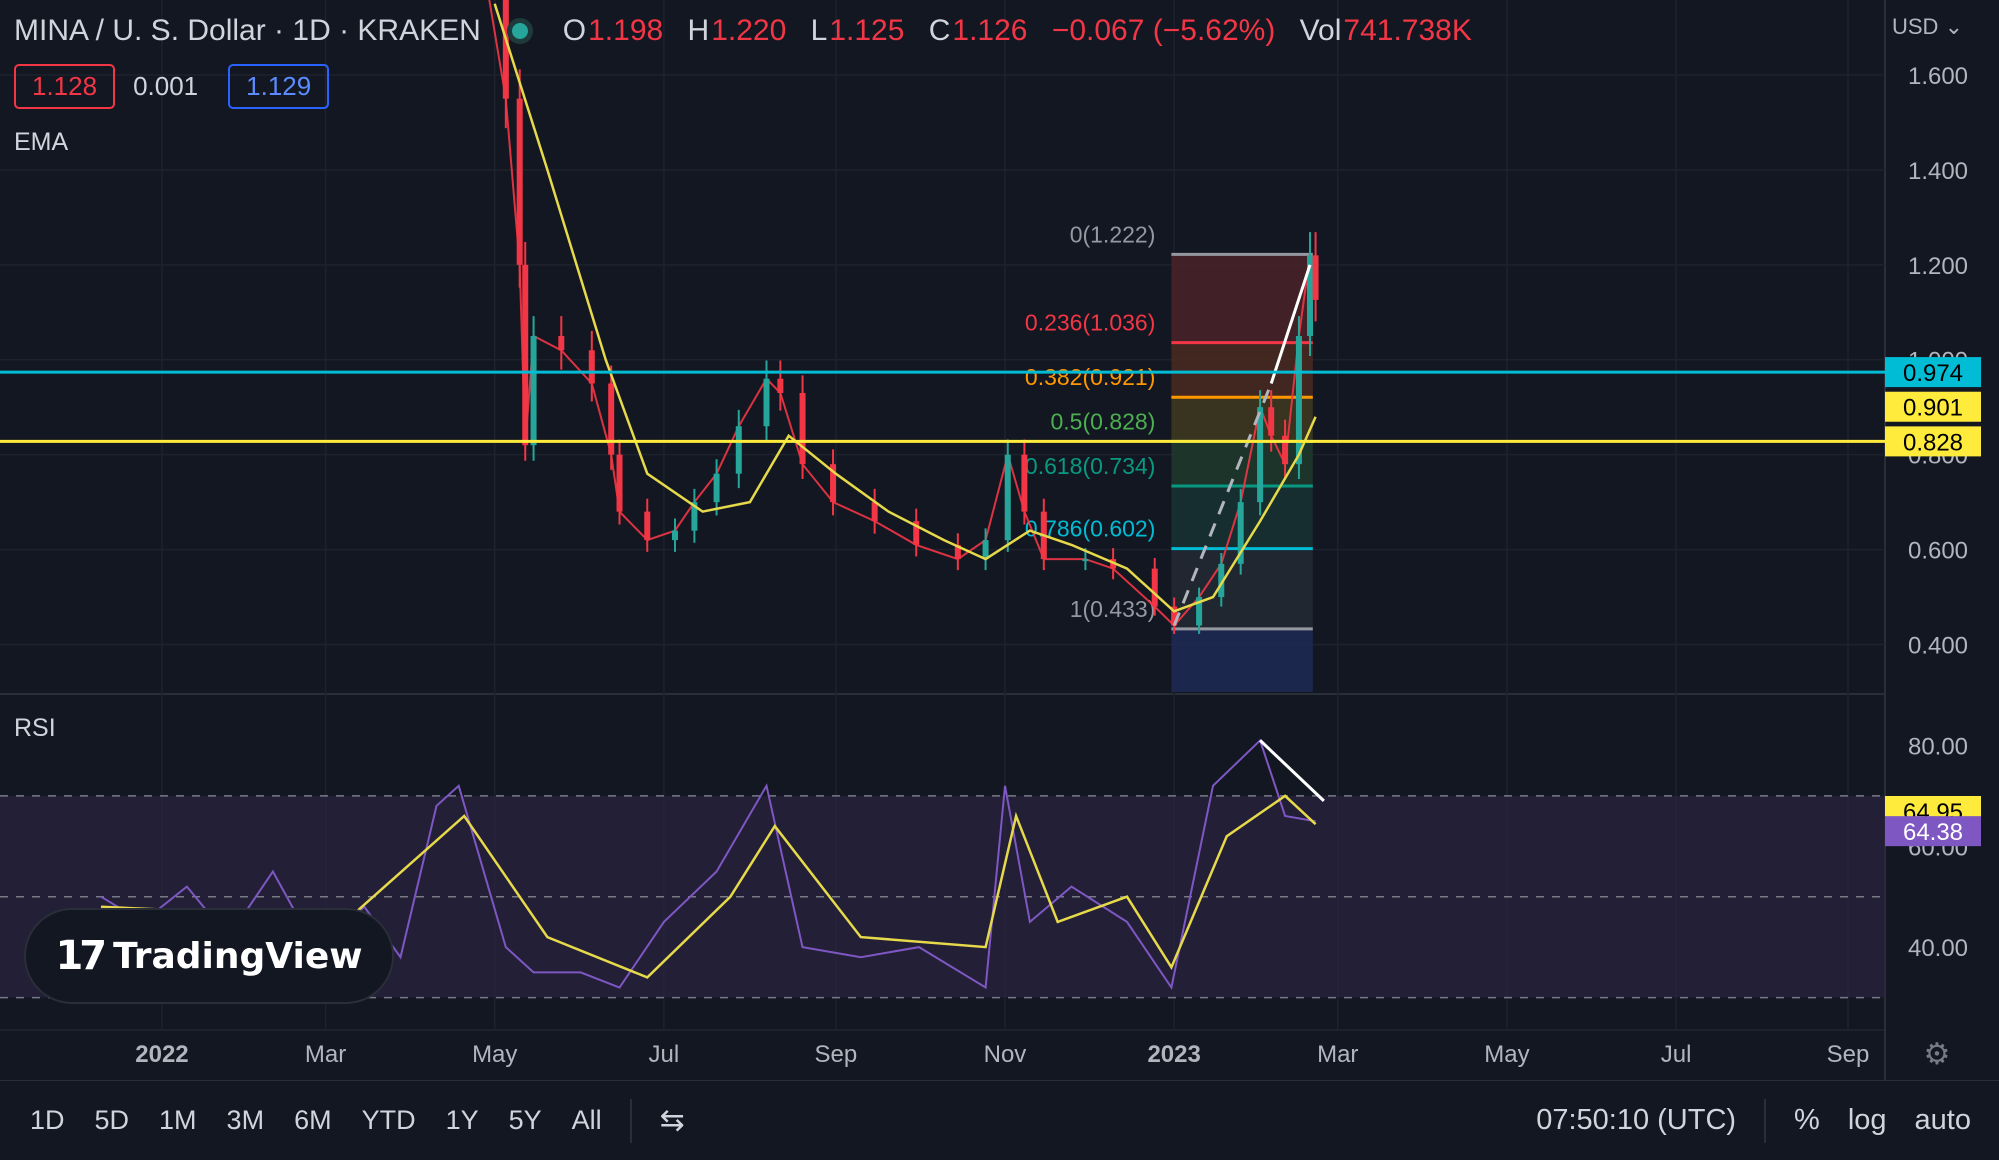  I want to click on range-3m: 3M, so click(245, 1120).